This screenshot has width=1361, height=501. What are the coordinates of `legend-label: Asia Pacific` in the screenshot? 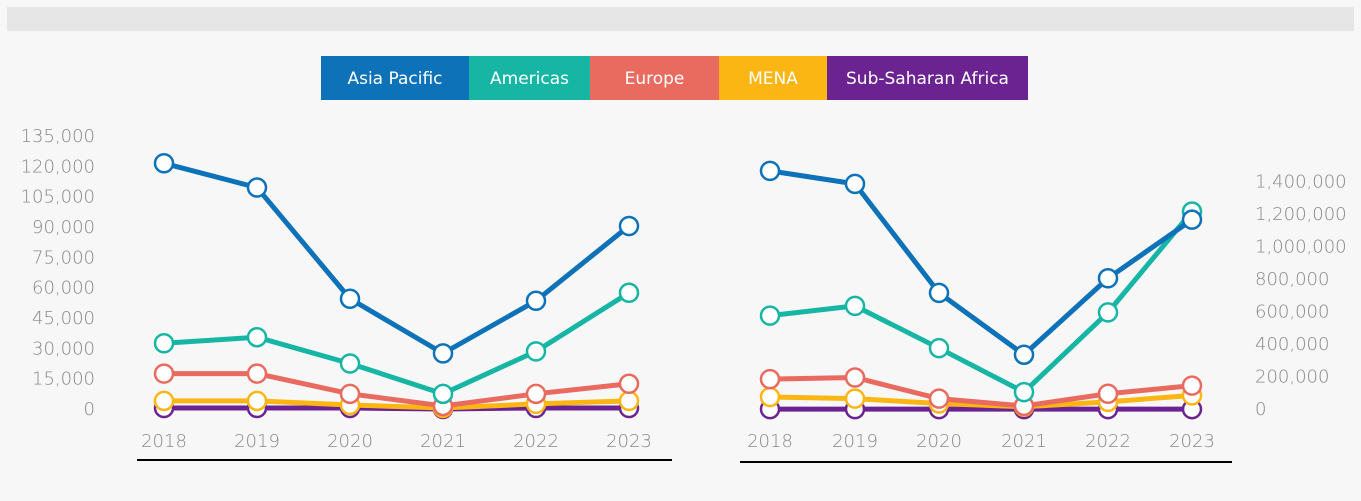 It's located at (394, 79).